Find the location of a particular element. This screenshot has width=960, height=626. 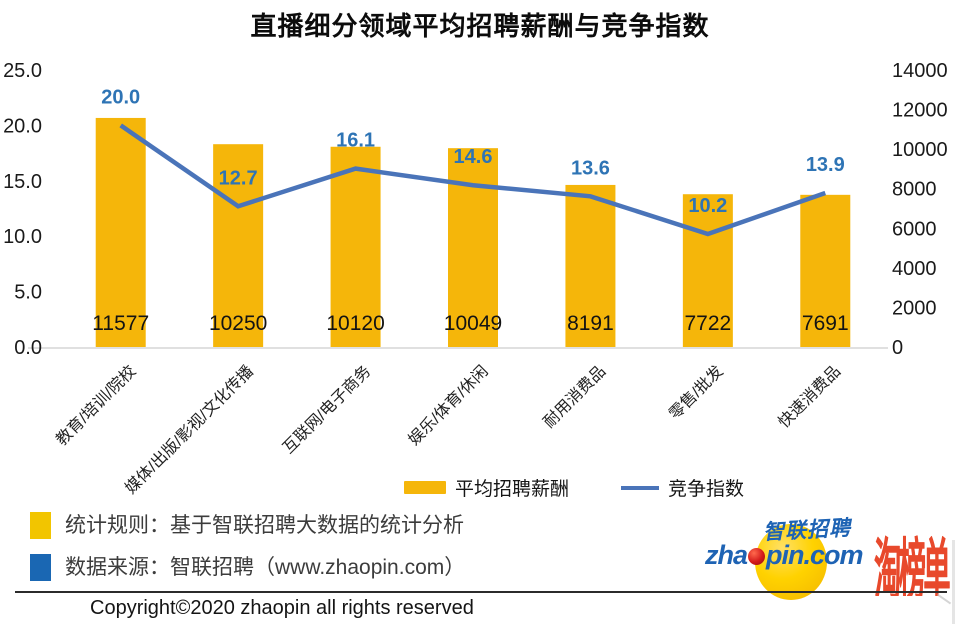

footer-divider is located at coordinates (481, 592).